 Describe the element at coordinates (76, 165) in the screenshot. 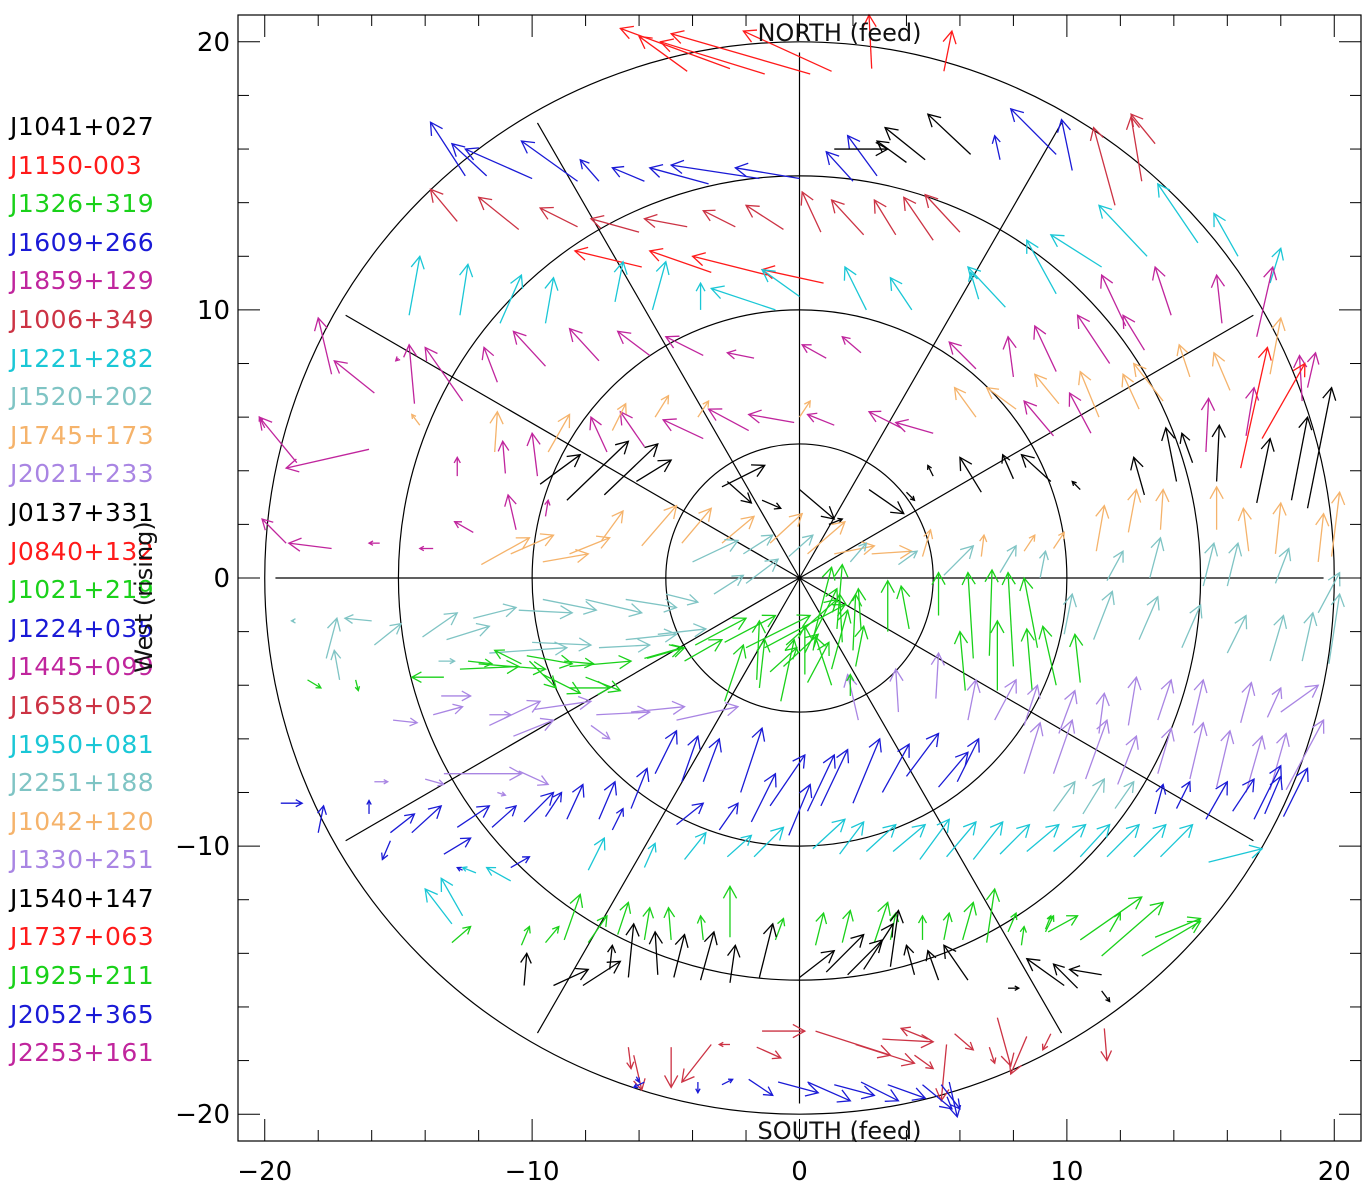

I see `legend-entry: J1150-003` at that location.